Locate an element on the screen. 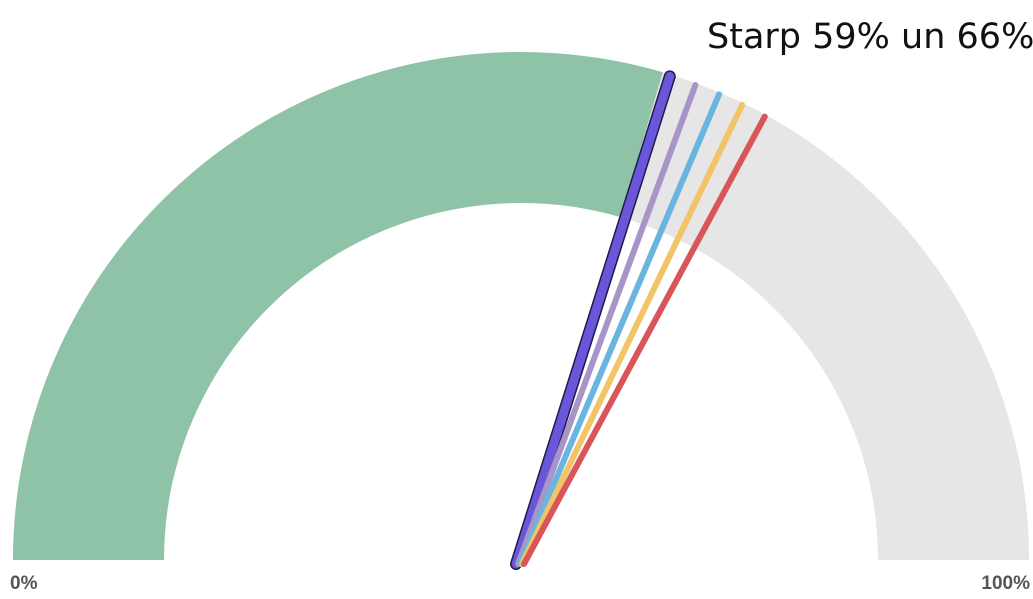 The image size is (1033, 599). gauge-min-label: 0% is located at coordinates (24, 583).